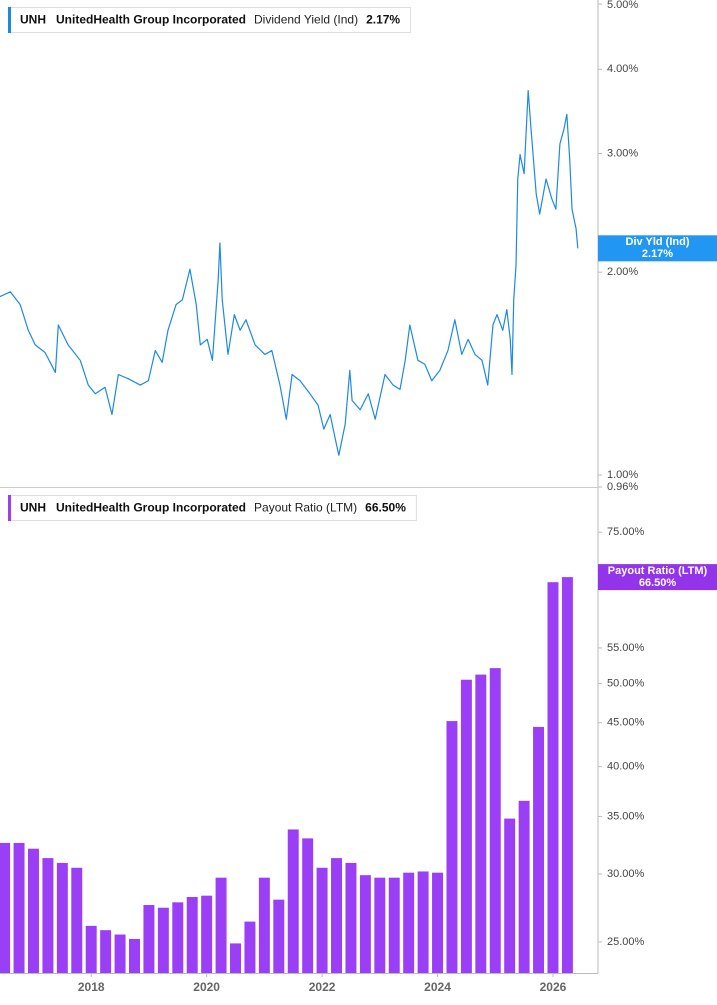  What do you see at coordinates (658, 571) in the screenshot?
I see `value-flag-name: Payout Ratio (LTM)` at bounding box center [658, 571].